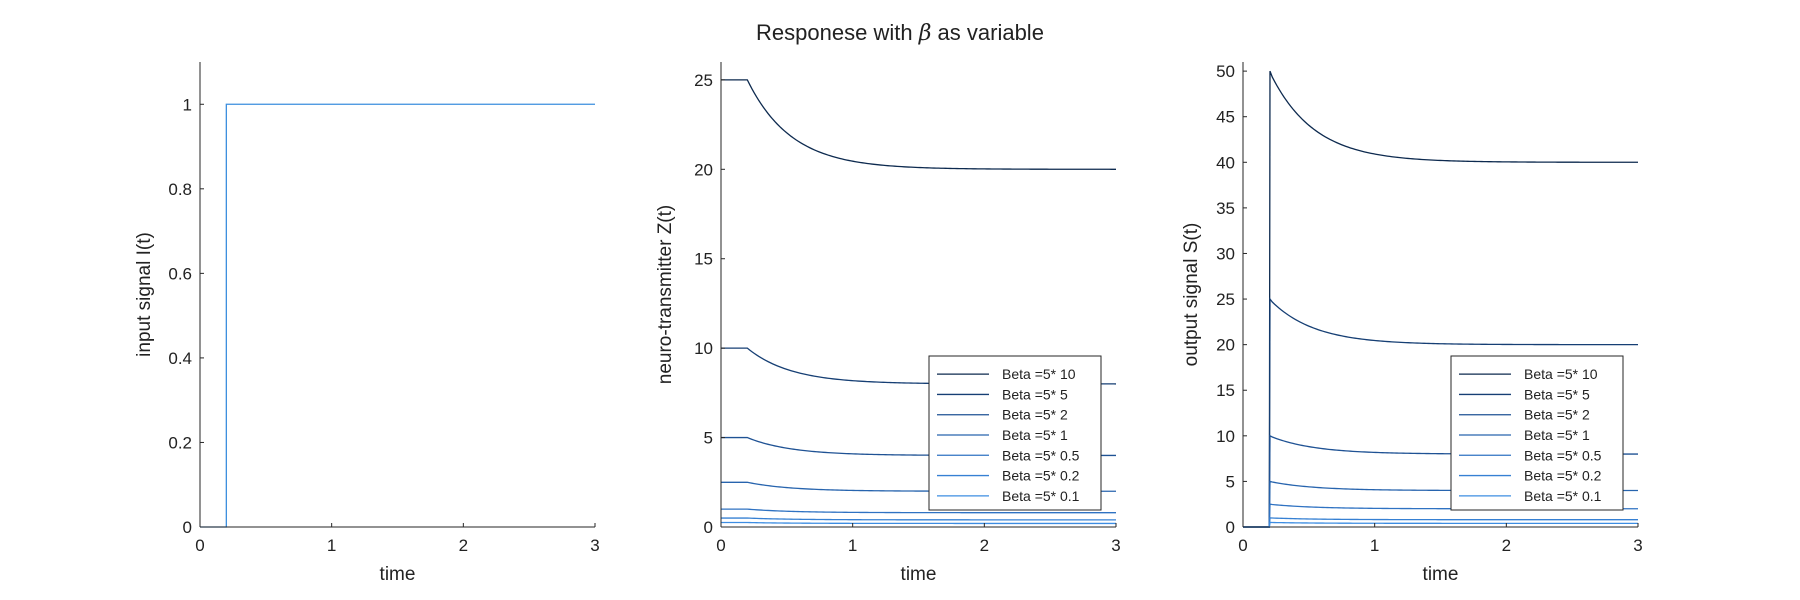 The height and width of the screenshot is (600, 1800). Describe the element at coordinates (1225, 117) in the screenshot. I see `y-tick-label-9: 45` at that location.